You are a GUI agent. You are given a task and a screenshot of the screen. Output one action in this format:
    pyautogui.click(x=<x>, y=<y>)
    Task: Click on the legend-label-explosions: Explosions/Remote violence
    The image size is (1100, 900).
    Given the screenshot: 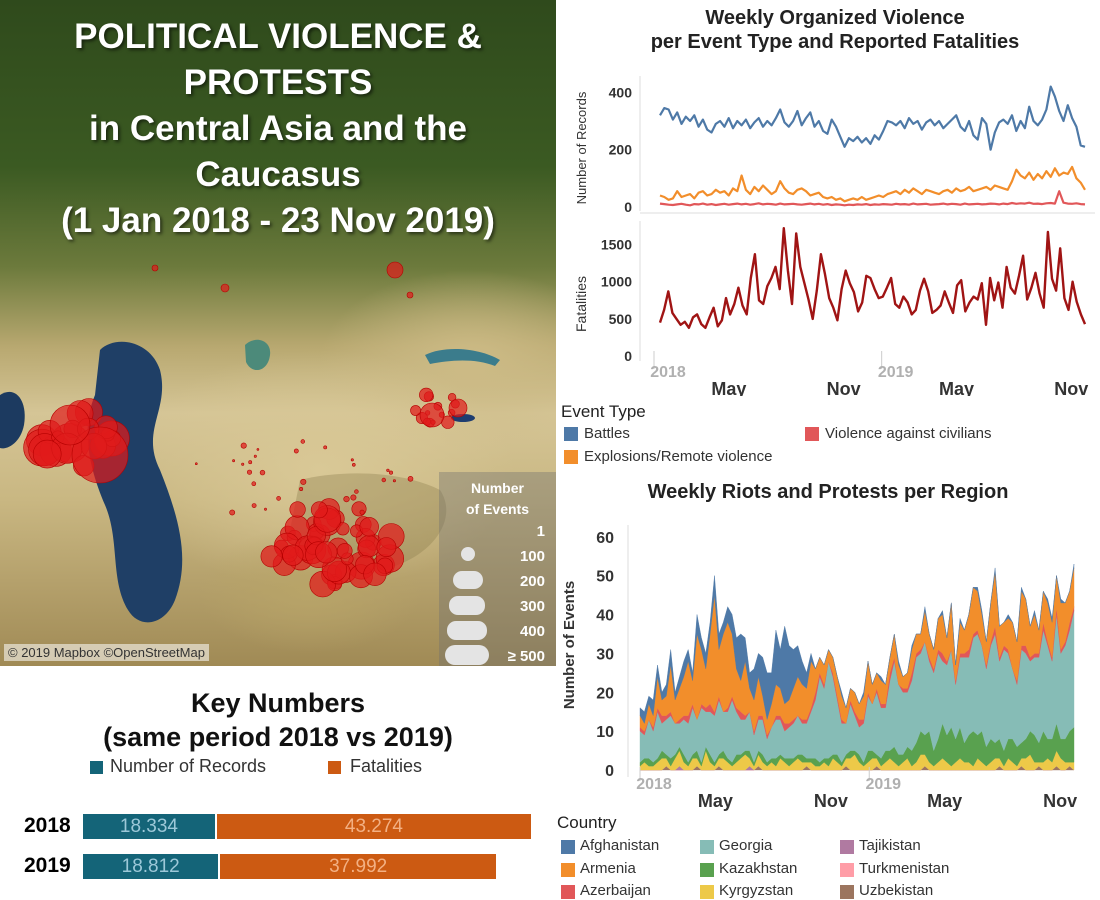 What is the action you would take?
    pyautogui.click(x=678, y=456)
    